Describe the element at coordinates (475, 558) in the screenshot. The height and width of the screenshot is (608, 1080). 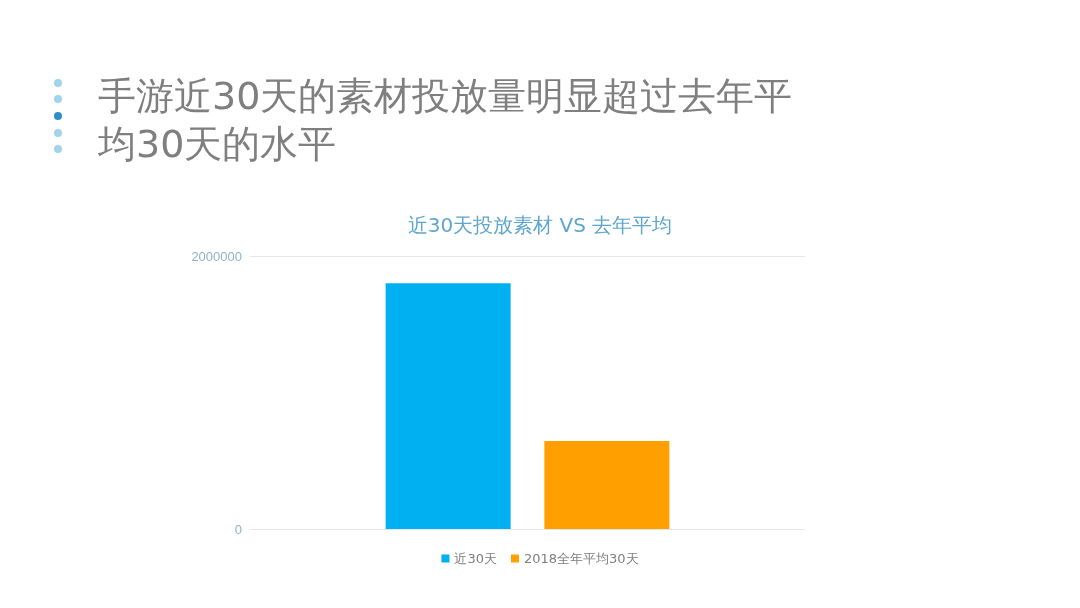
I see `legend-label: 近30天` at that location.